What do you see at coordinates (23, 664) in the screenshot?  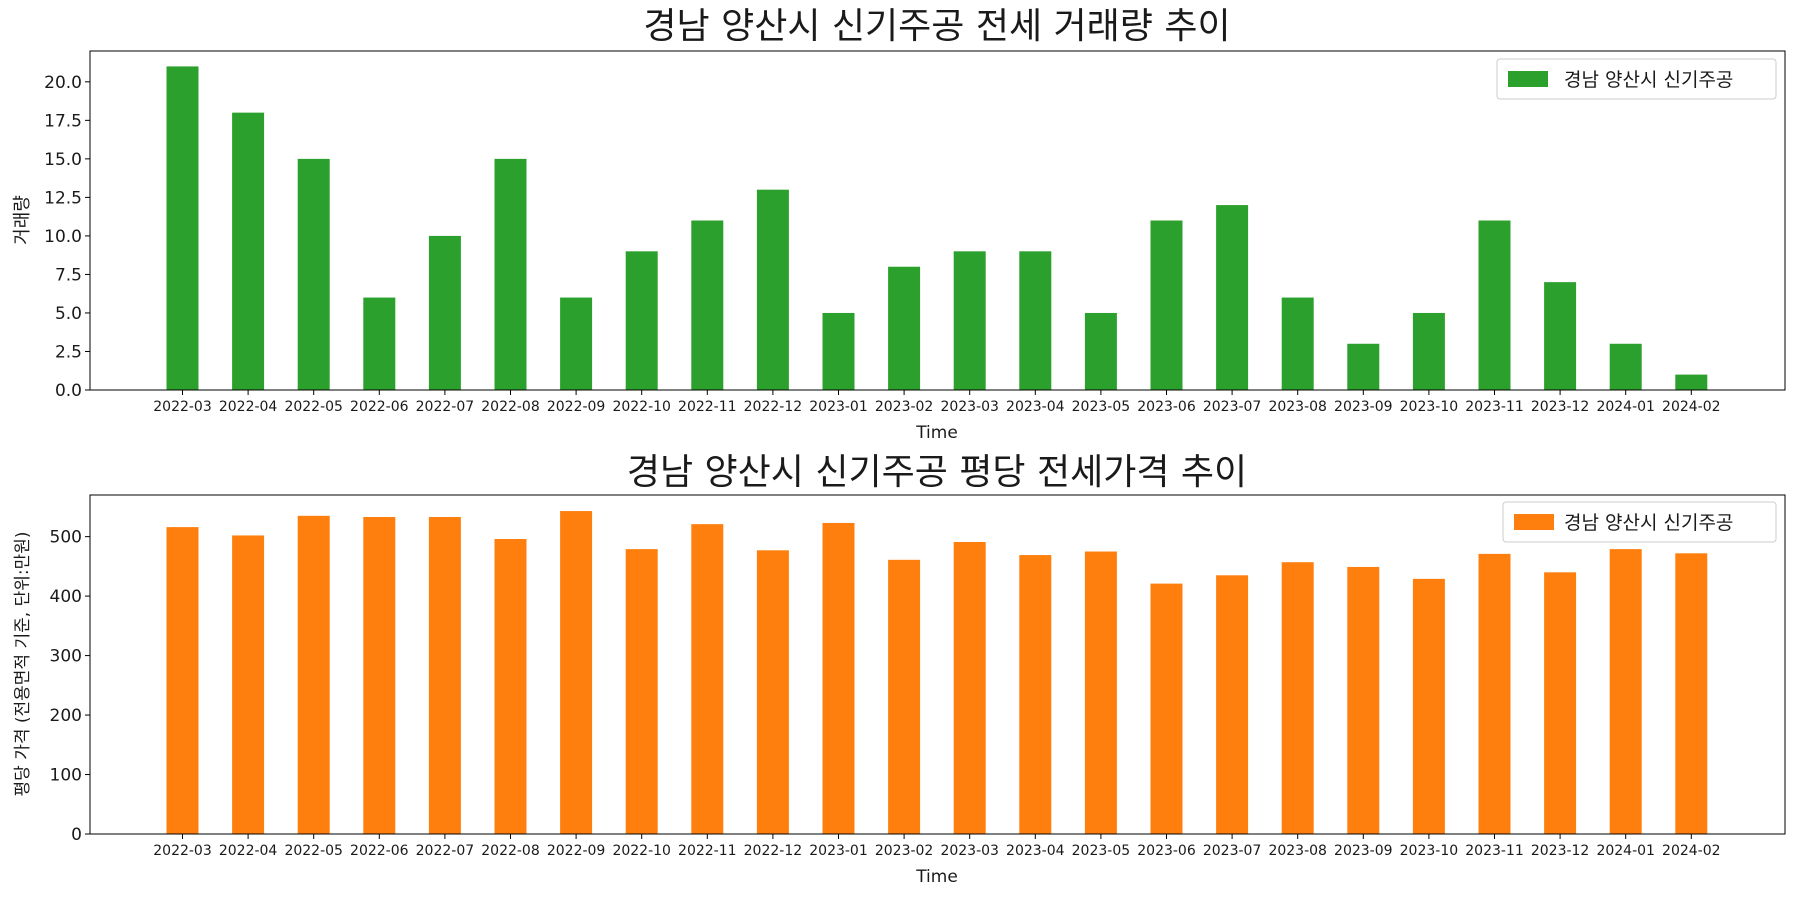 I see `y-axis-label: 평당 가격 (전용면적 기준, 단위:만원)` at bounding box center [23, 664].